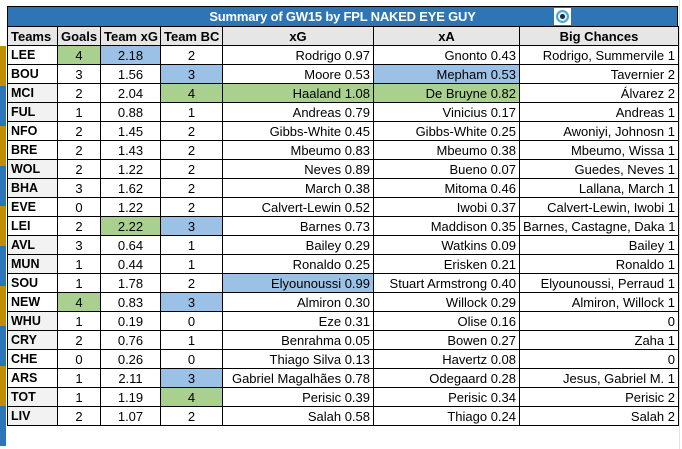 The width and height of the screenshot is (682, 449). I want to click on cell-xg: Mbeumo 0.83, so click(298, 150).